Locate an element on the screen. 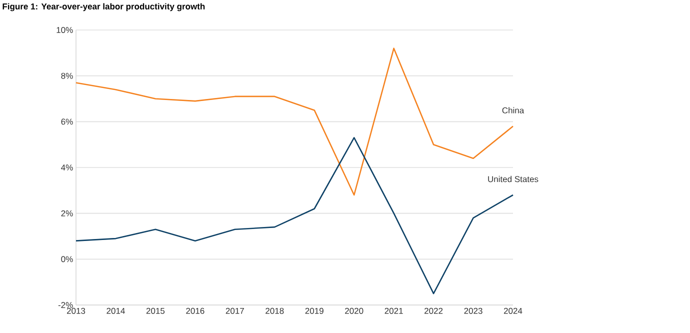 The image size is (690, 333). y-tick-label: 6% is located at coordinates (67, 121).